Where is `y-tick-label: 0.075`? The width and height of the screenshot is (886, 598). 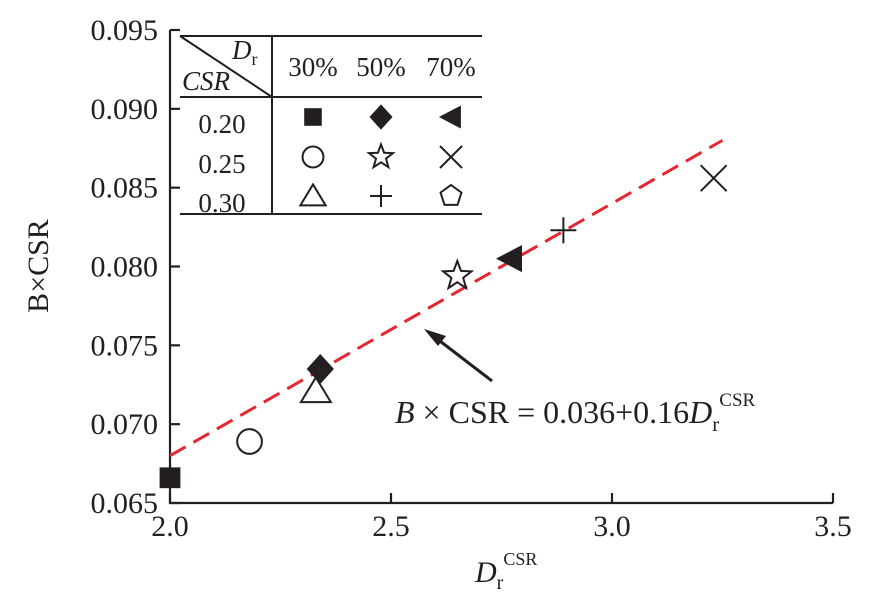
y-tick-label: 0.075 is located at coordinates (125, 345).